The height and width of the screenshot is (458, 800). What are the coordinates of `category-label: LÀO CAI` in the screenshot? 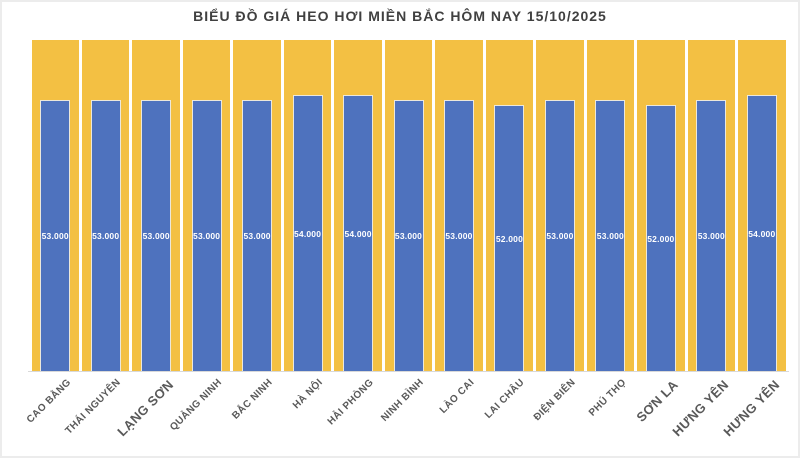 It's located at (457, 396).